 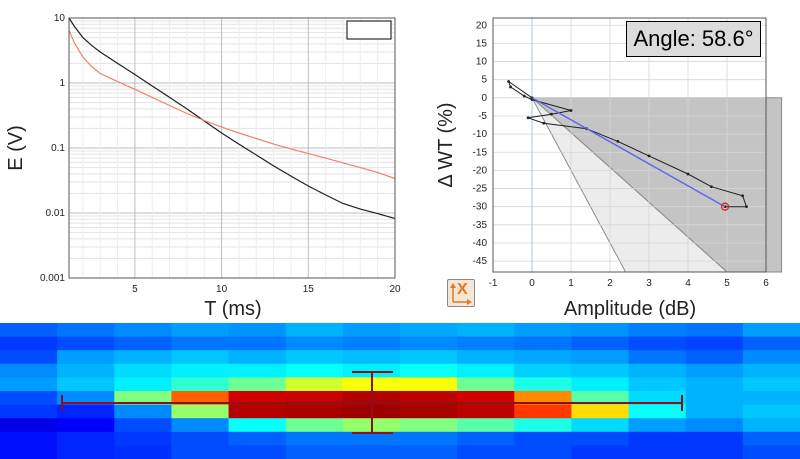 I want to click on right-x-tick-label: 3, so click(x=649, y=283).